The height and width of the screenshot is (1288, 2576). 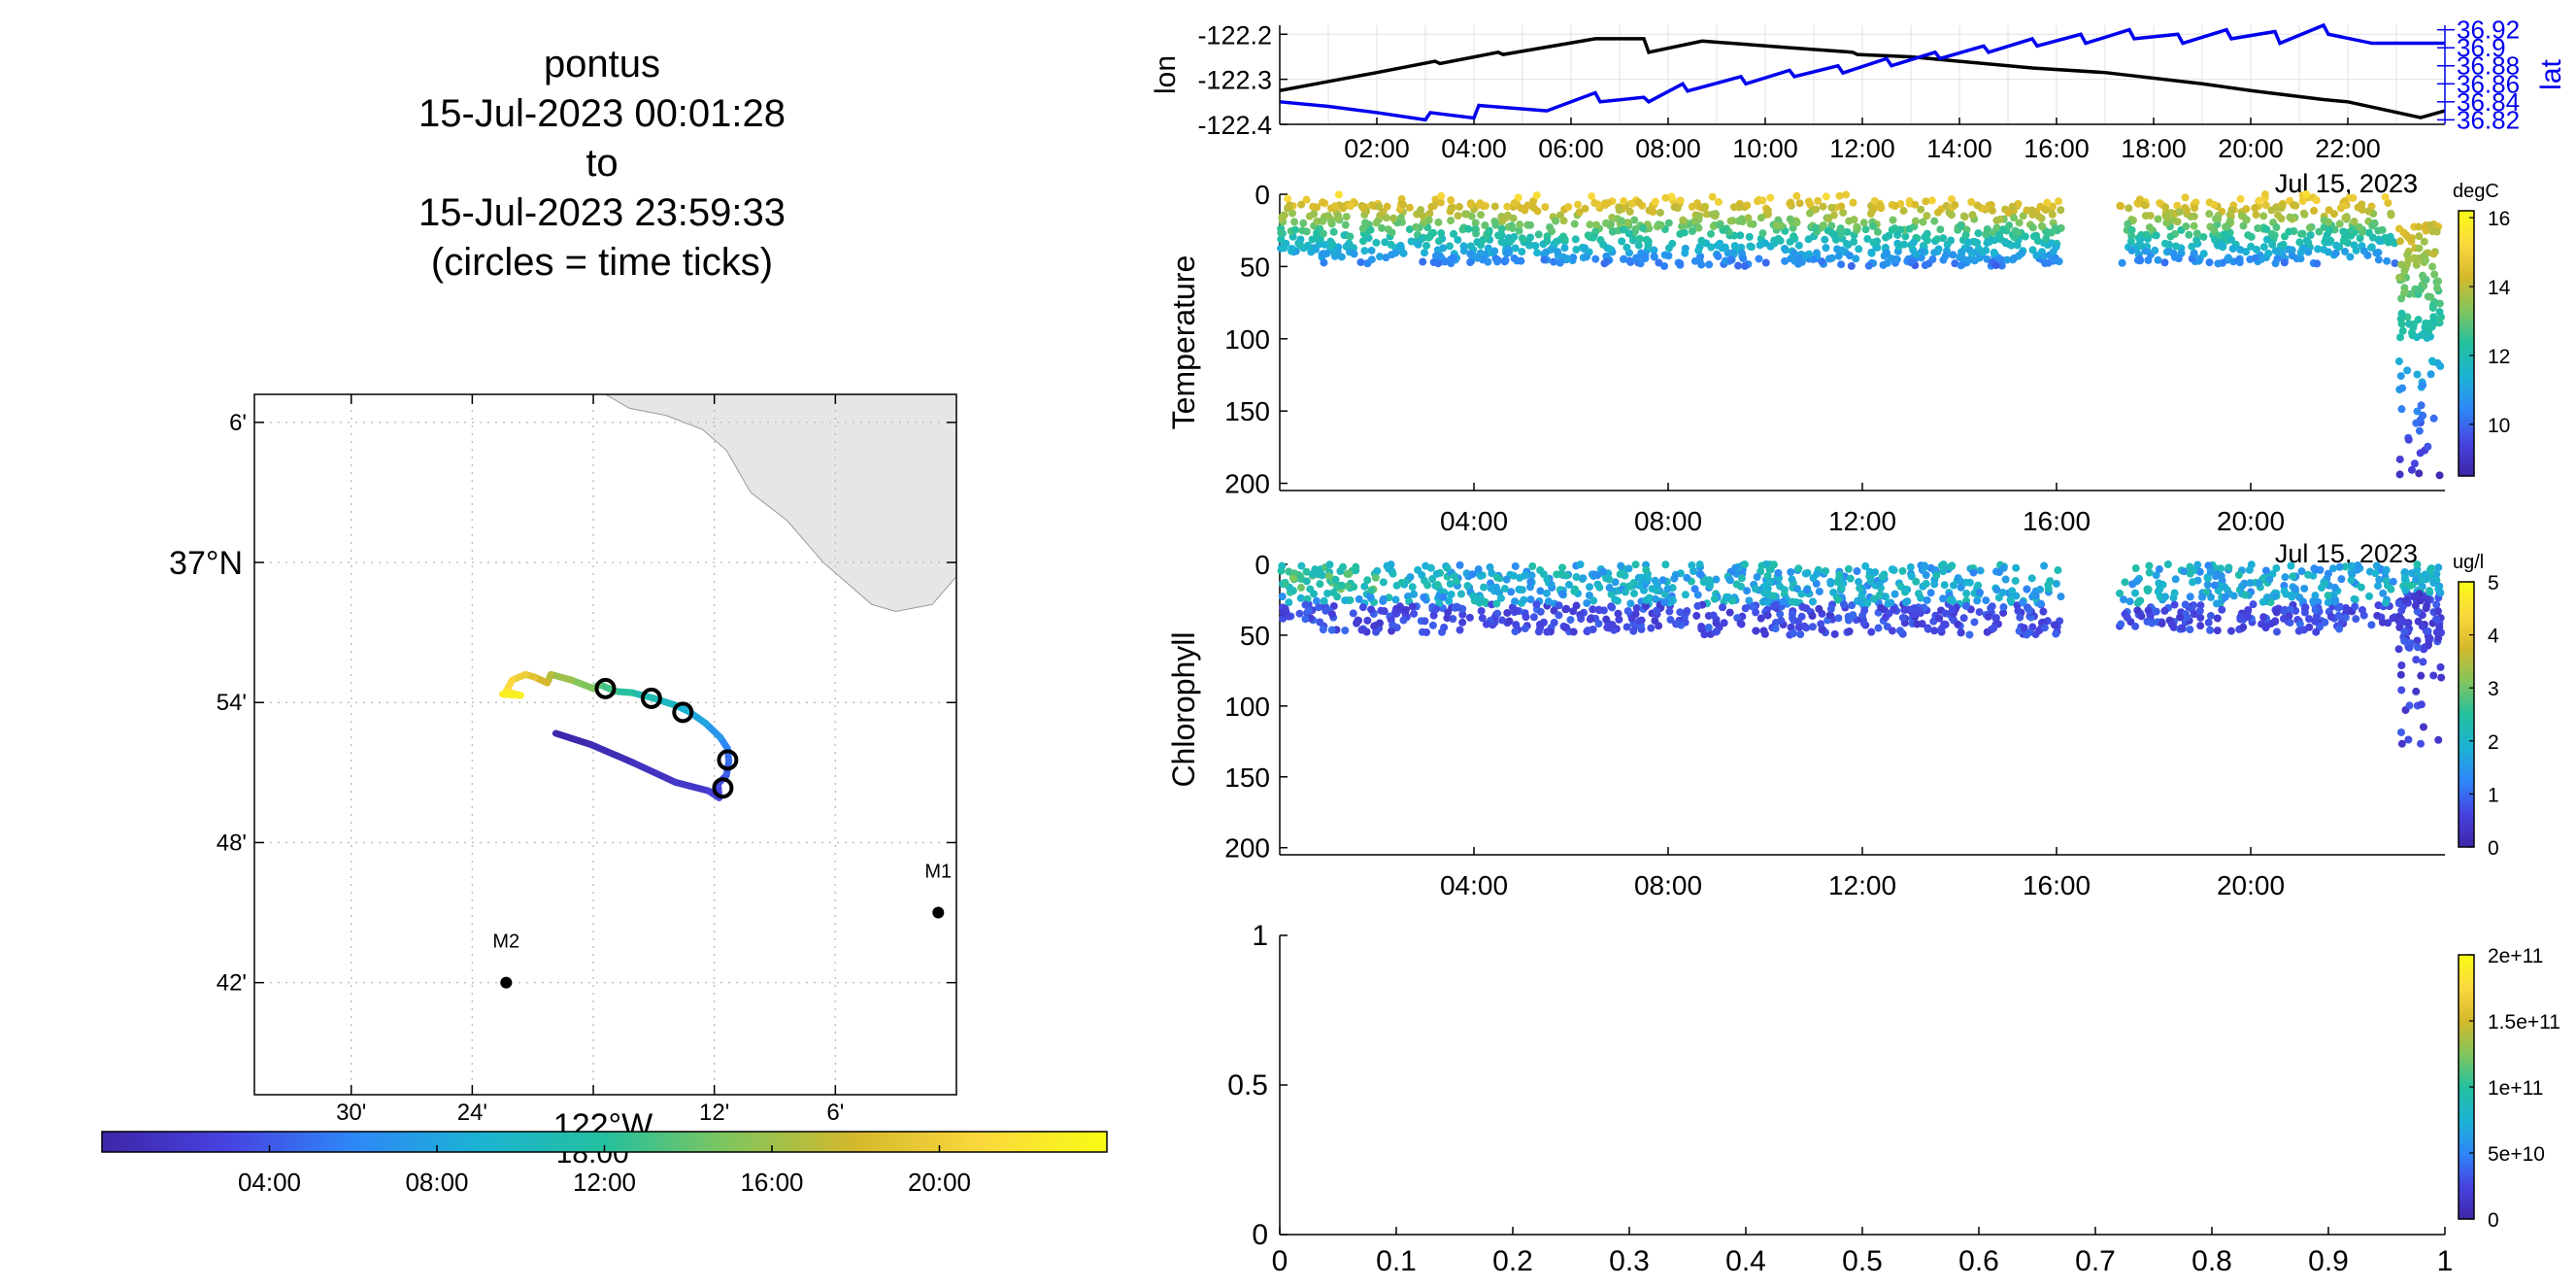 What do you see at coordinates (1862, 72) in the screenshot?
I see `lat-series-line` at bounding box center [1862, 72].